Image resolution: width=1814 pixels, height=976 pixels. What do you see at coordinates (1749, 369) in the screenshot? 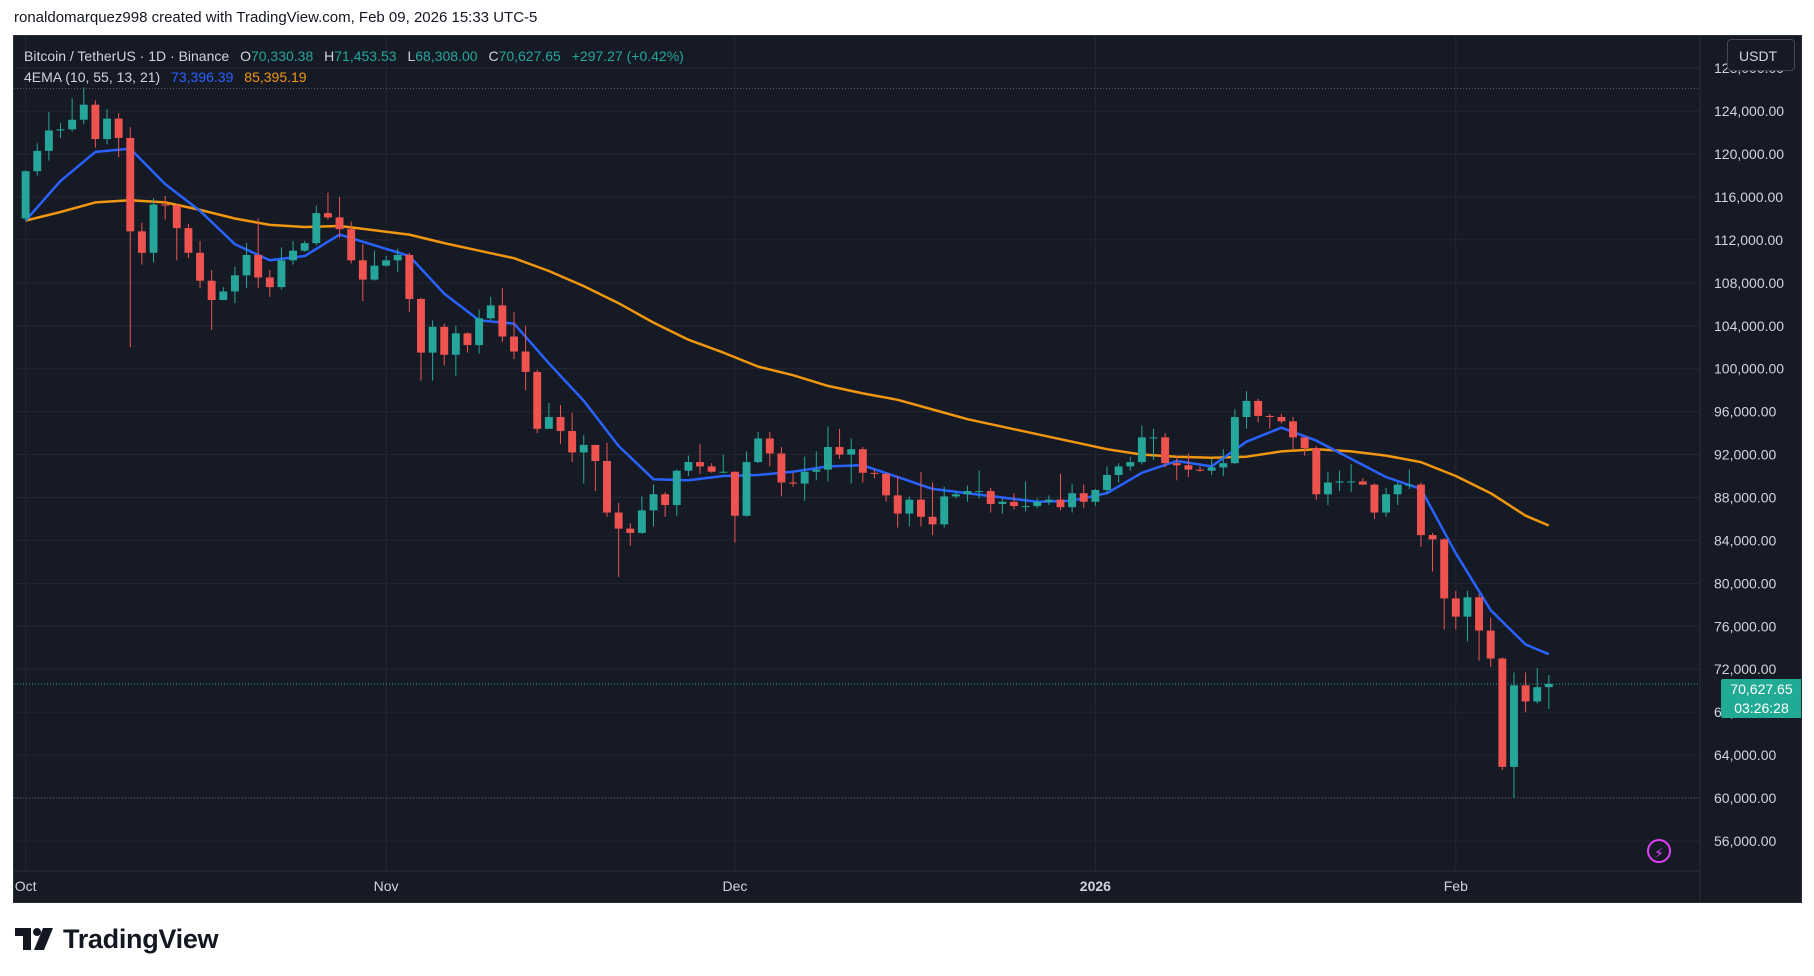
I see `y-tick-label: 100,000.00` at bounding box center [1749, 369].